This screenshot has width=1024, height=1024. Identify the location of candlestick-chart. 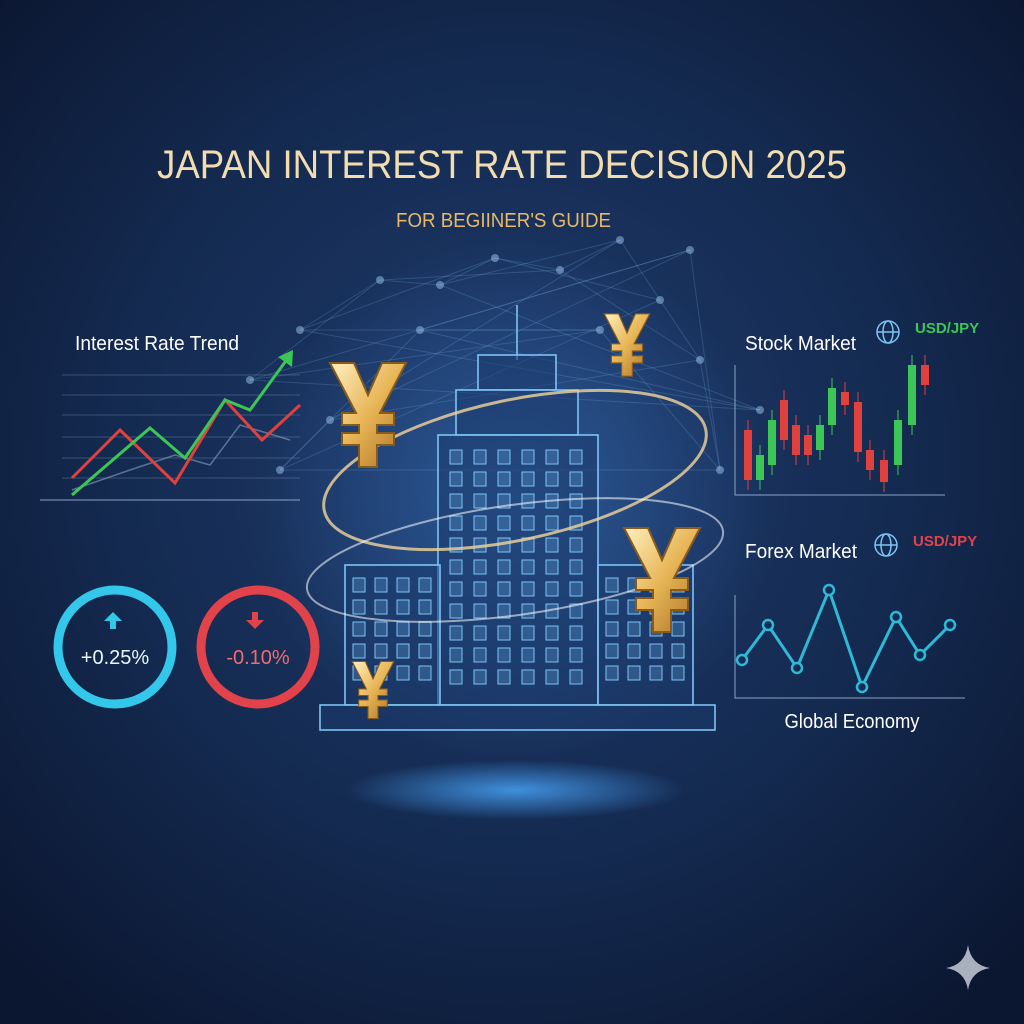
(839, 425).